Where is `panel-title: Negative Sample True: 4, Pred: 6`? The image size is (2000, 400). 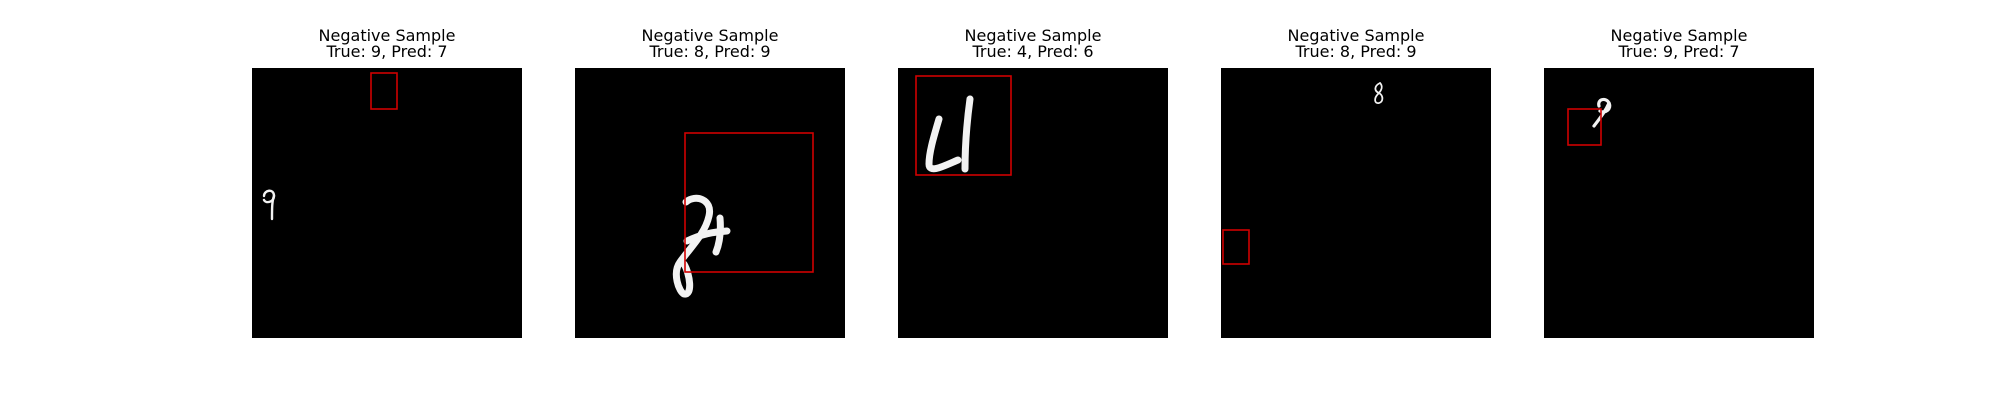 panel-title: Negative Sample True: 4, Pred: 6 is located at coordinates (1033, 44).